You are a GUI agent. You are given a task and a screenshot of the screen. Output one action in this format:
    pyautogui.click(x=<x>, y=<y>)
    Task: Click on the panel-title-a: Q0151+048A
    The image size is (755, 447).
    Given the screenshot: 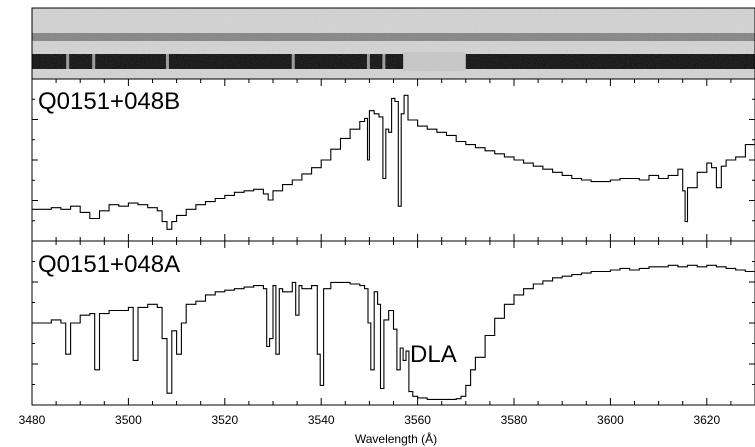 What is the action you would take?
    pyautogui.click(x=109, y=264)
    